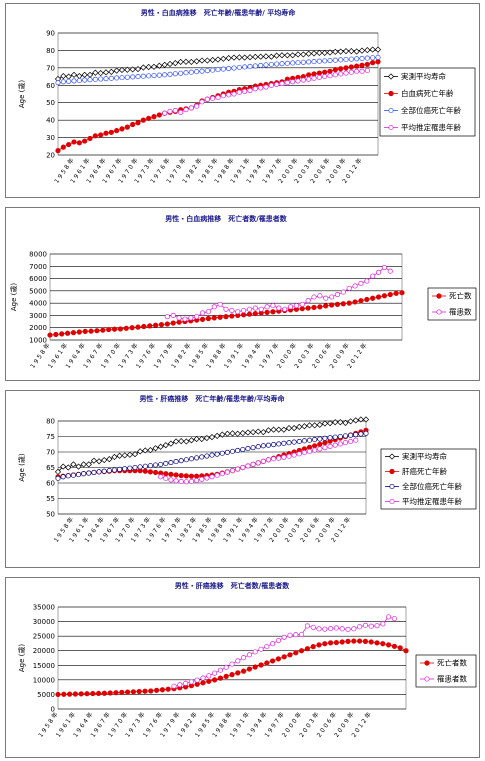  What do you see at coordinates (233, 585) in the screenshot?
I see `chart-title: 男性・肝癌推移 死亡者数/罹患者数` at bounding box center [233, 585].